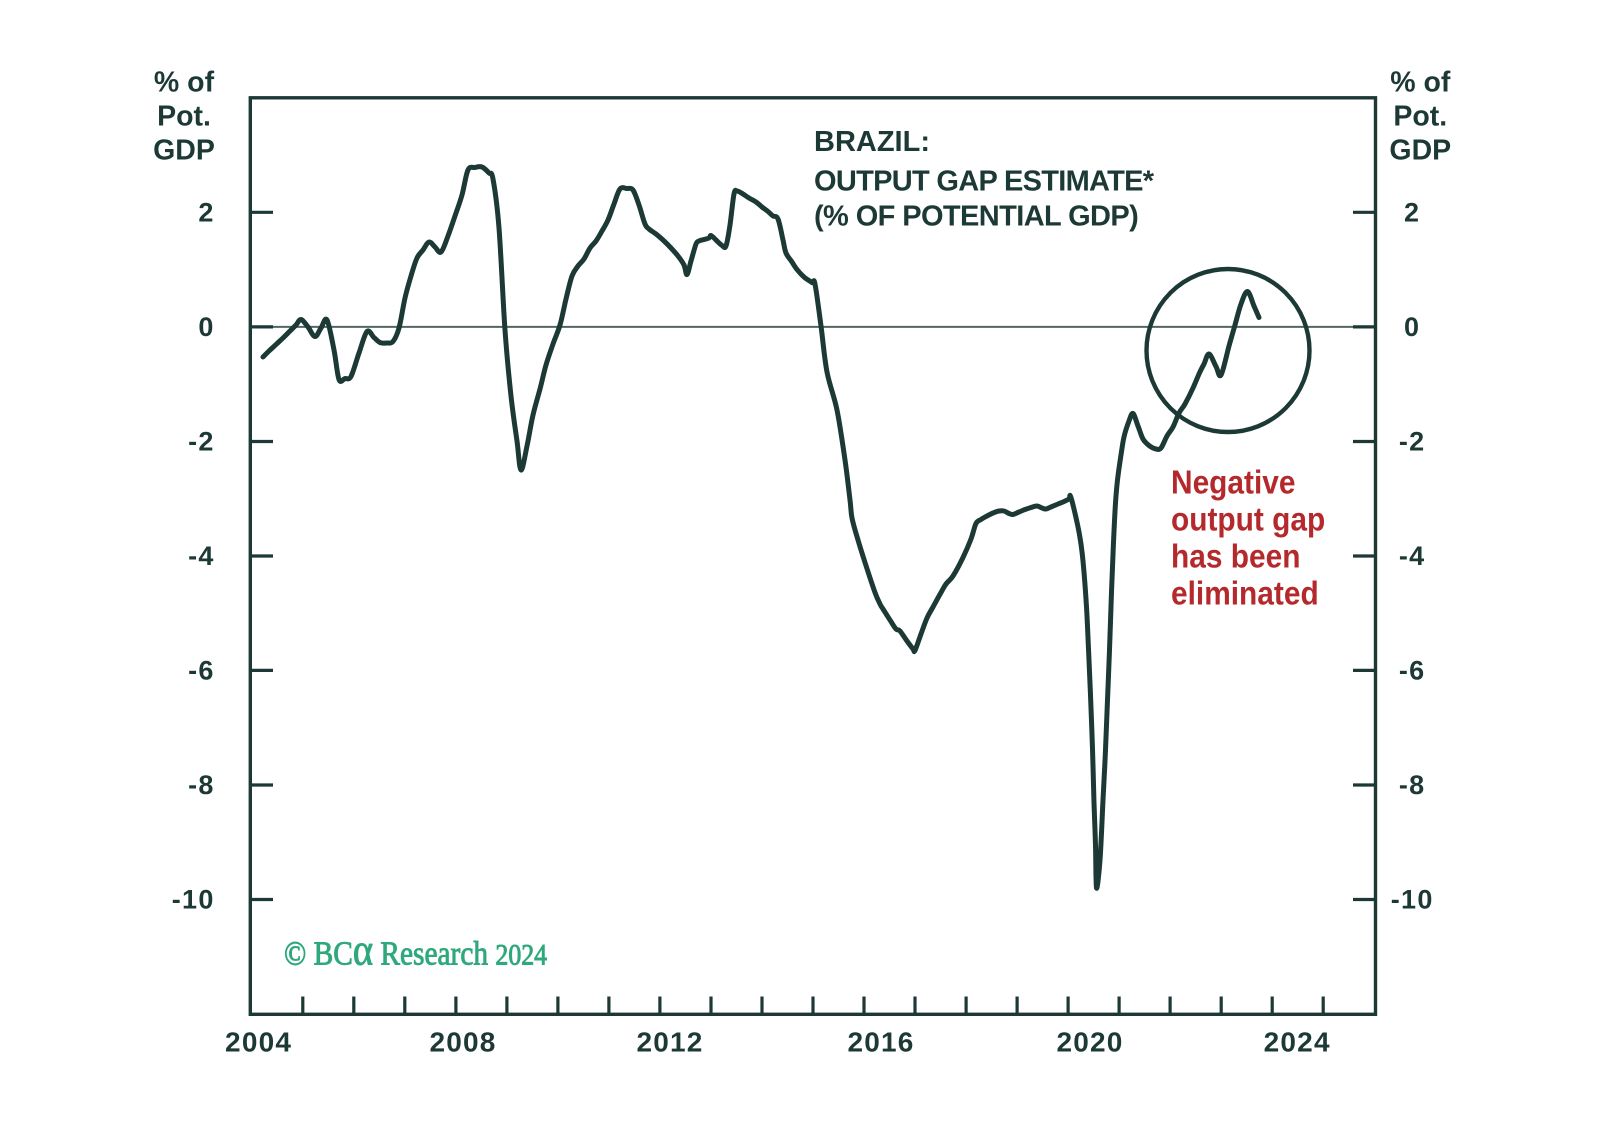  I want to click on svg-text: 2020, so click(1089, 1042).